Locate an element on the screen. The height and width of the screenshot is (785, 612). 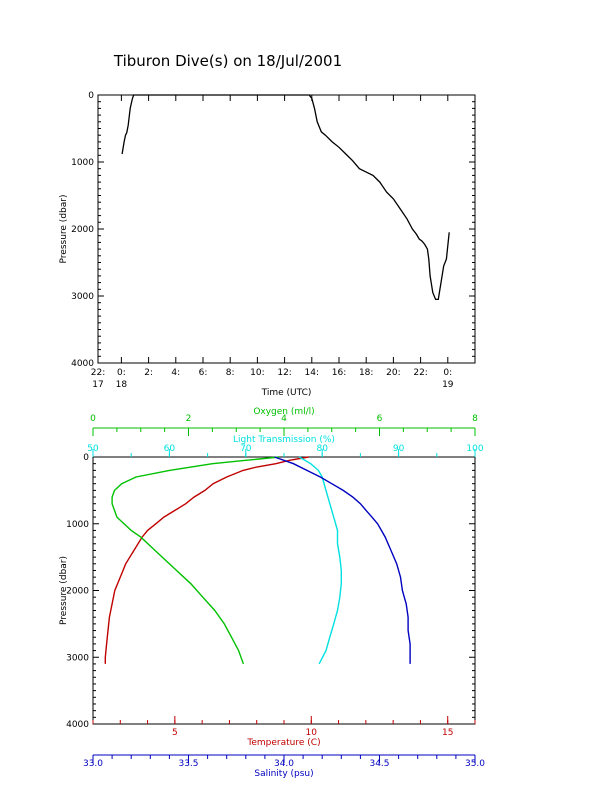
light-tick-label: 70 is located at coordinates (246, 449).